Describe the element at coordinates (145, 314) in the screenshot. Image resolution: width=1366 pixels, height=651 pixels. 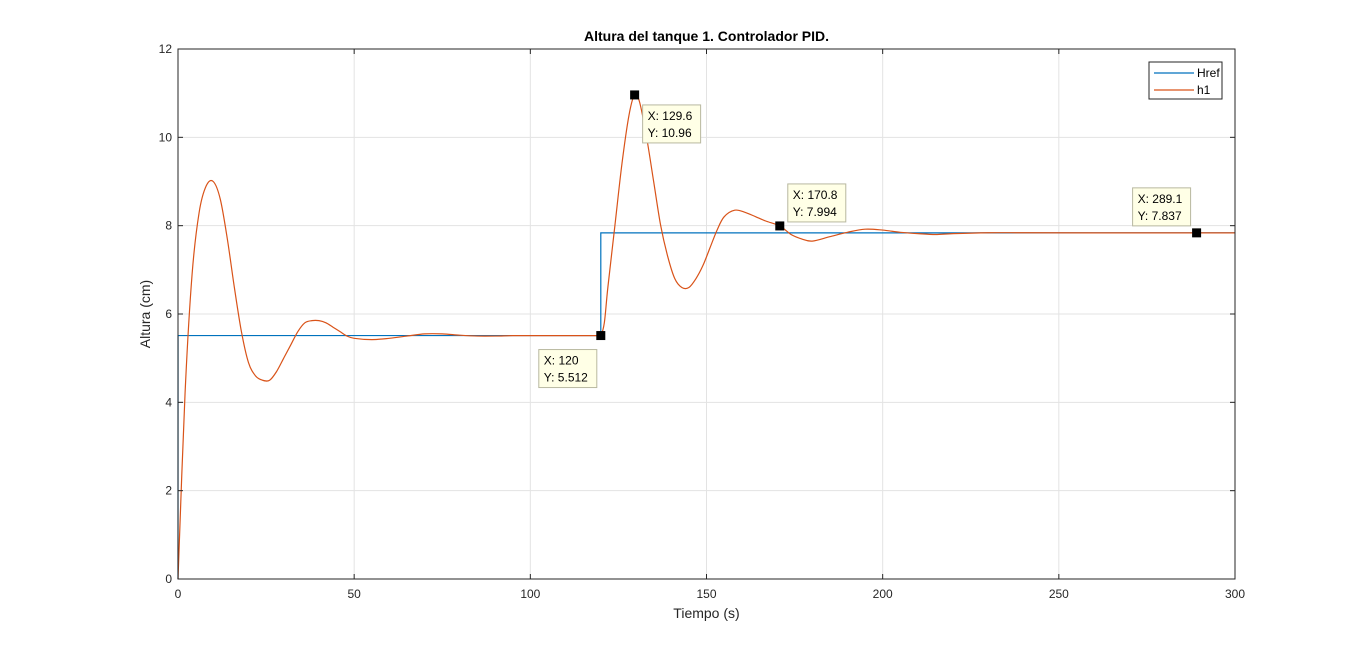
I see `y-axis-label: Altura (cm)` at that location.